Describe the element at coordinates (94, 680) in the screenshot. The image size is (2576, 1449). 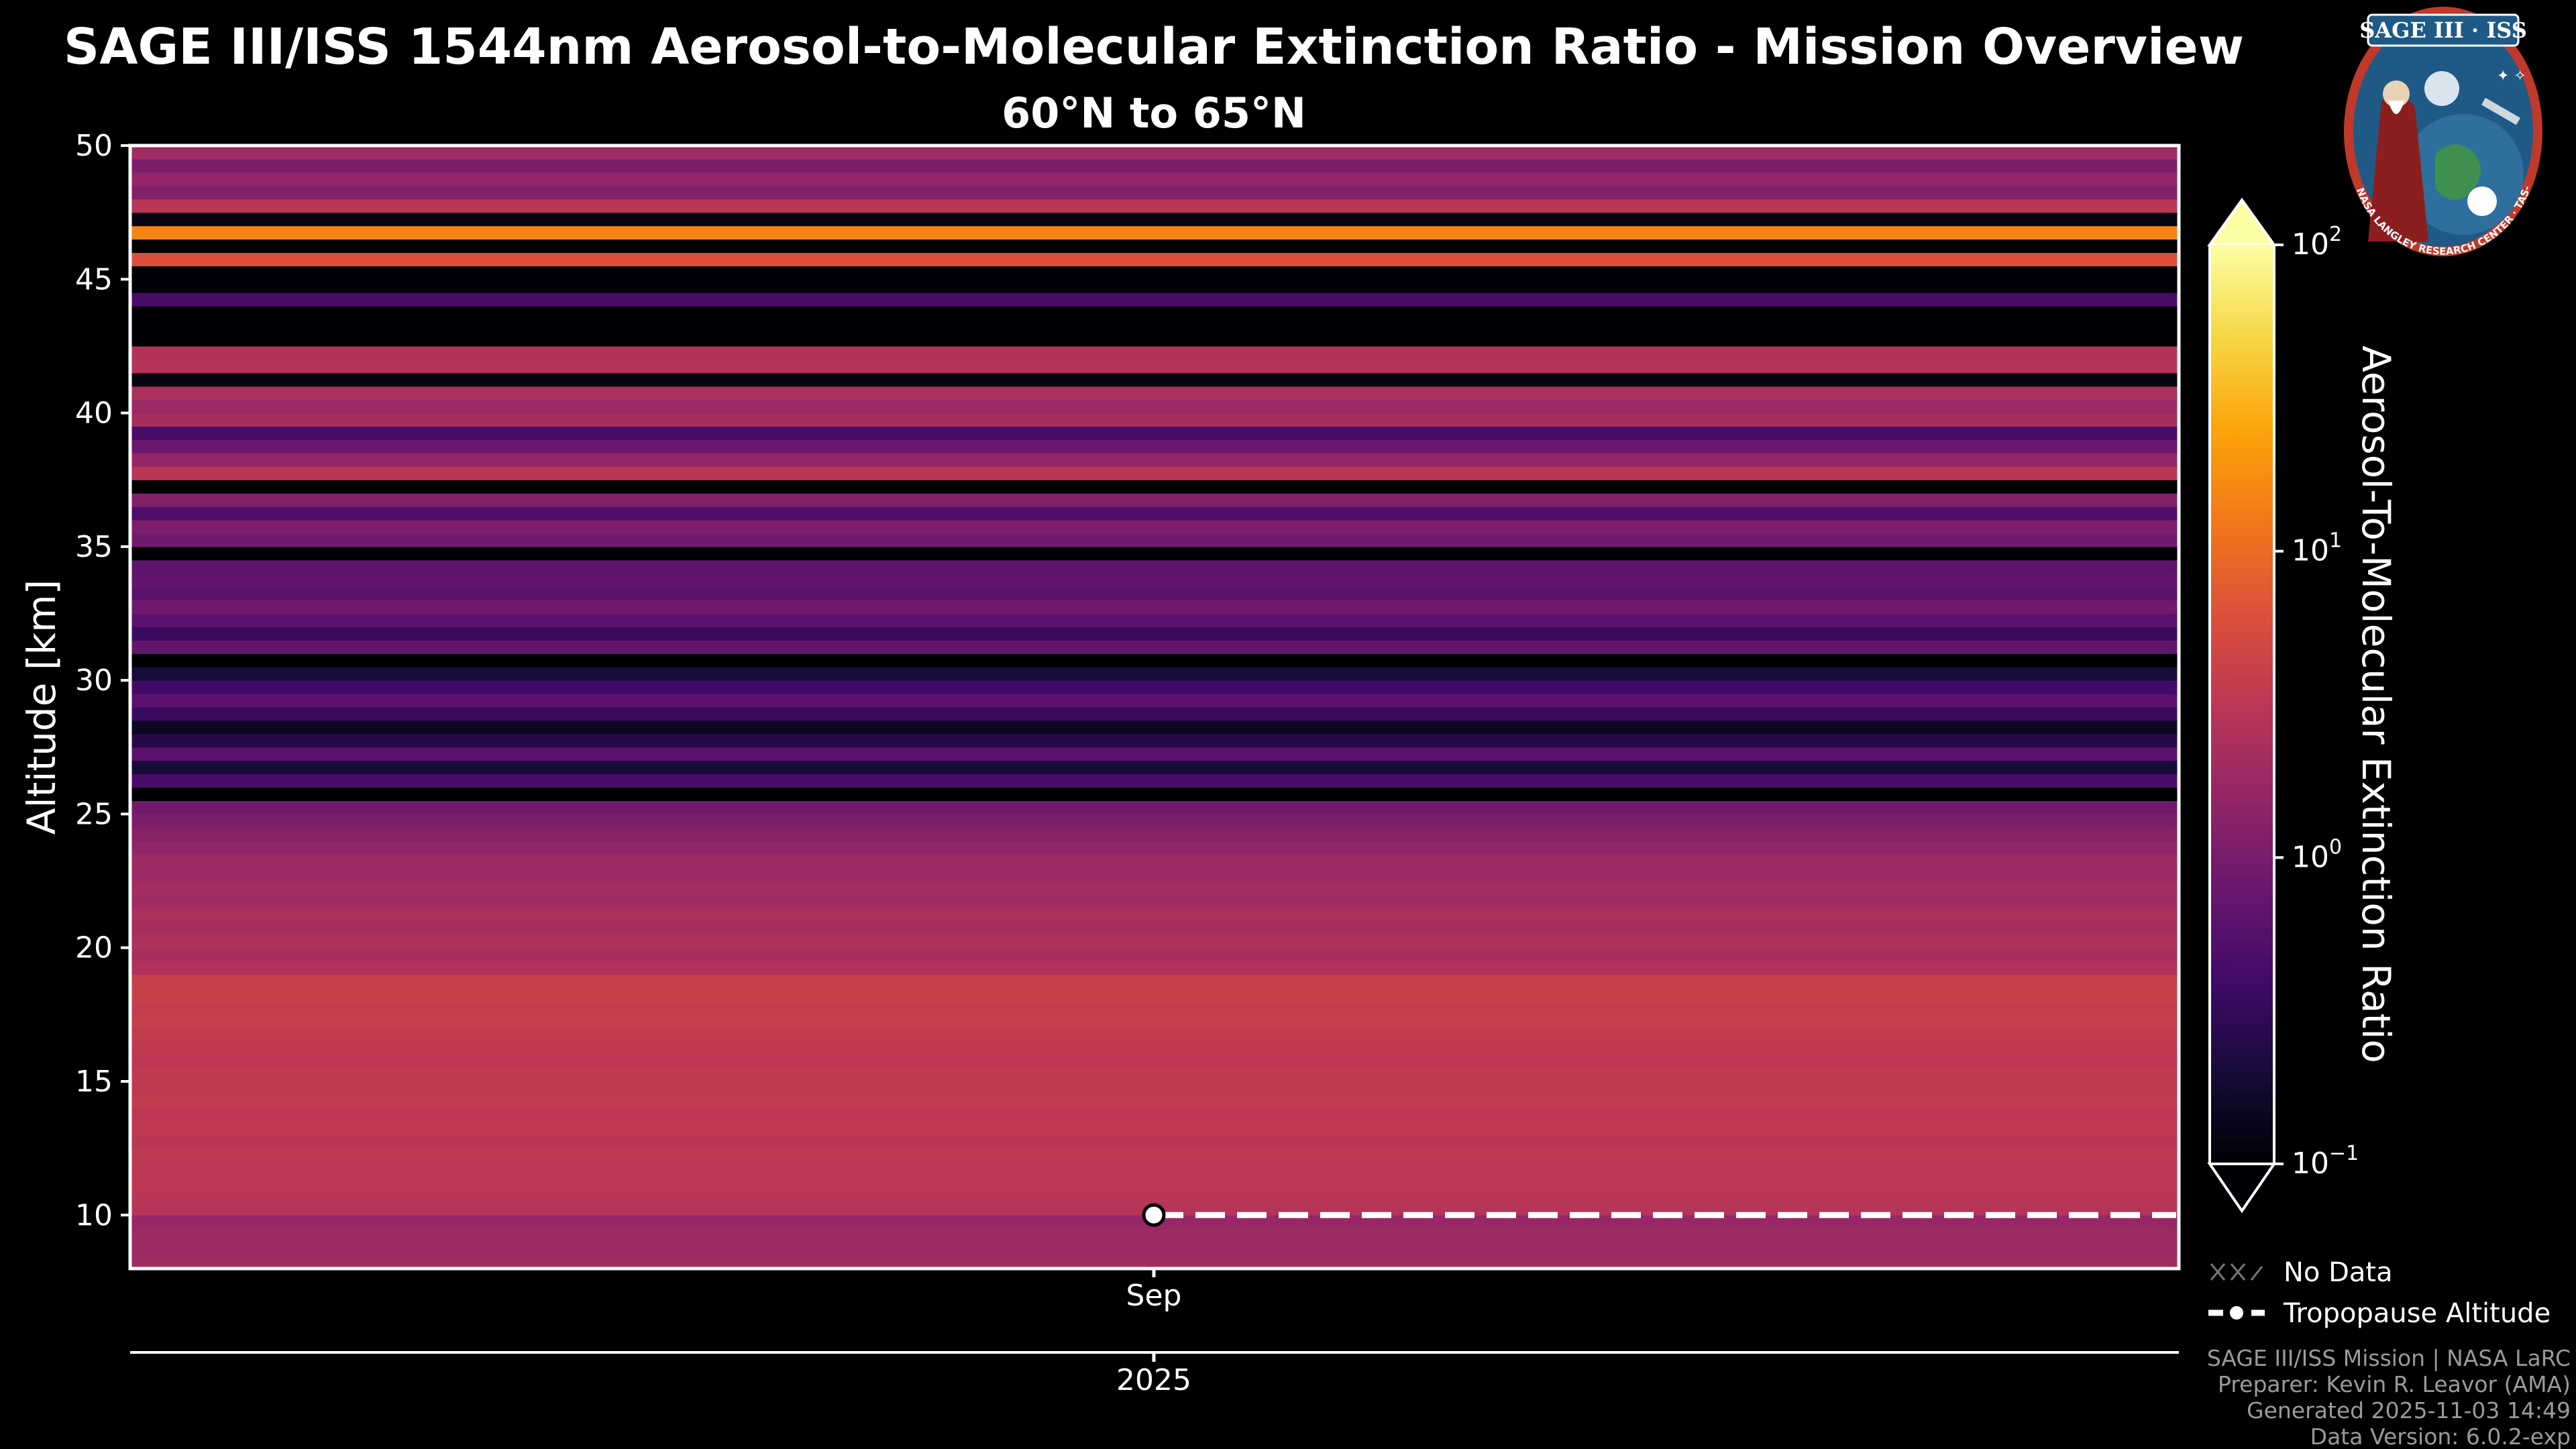
I see `y-tick-label: 30` at that location.